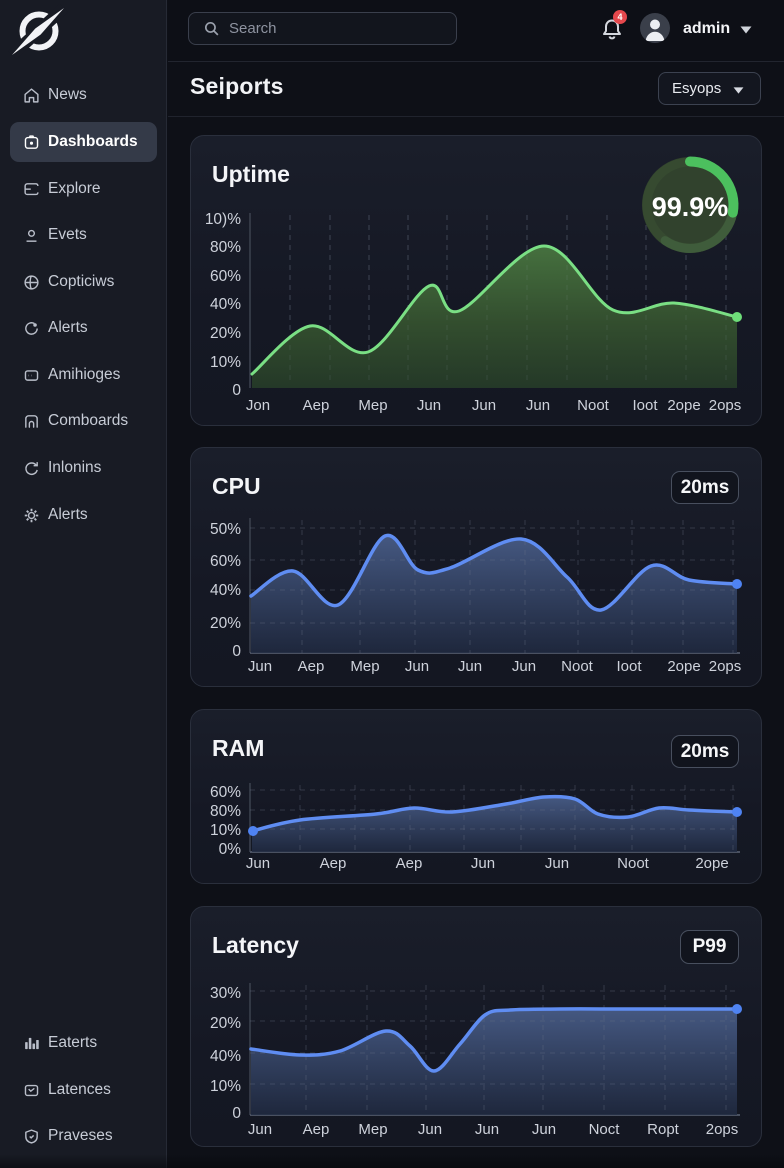 The height and width of the screenshot is (1168, 784). I want to click on svg-text: Noct, so click(605, 1129).